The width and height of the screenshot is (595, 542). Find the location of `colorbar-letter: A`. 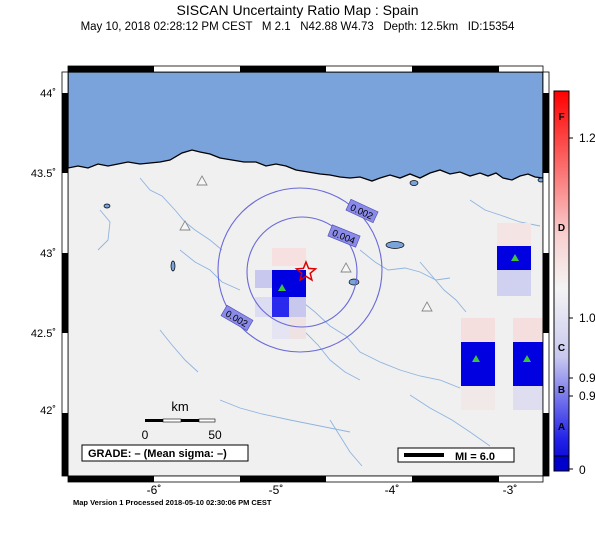

colorbar-letter: A is located at coordinates (561, 427).